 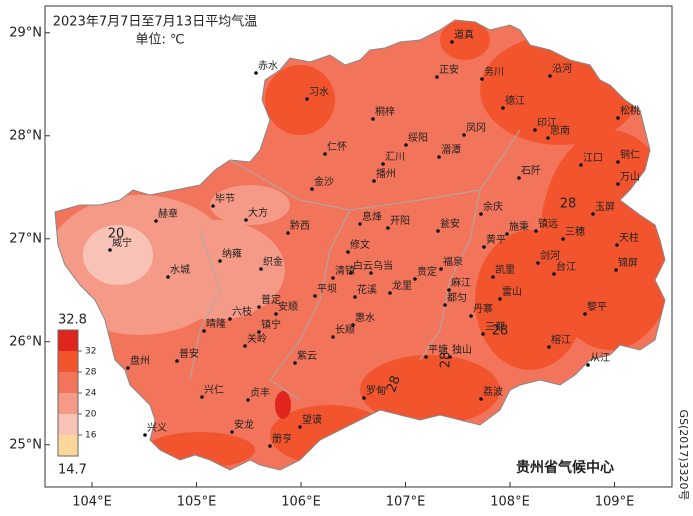 I want to click on city-label: 大方, so click(x=258, y=212).